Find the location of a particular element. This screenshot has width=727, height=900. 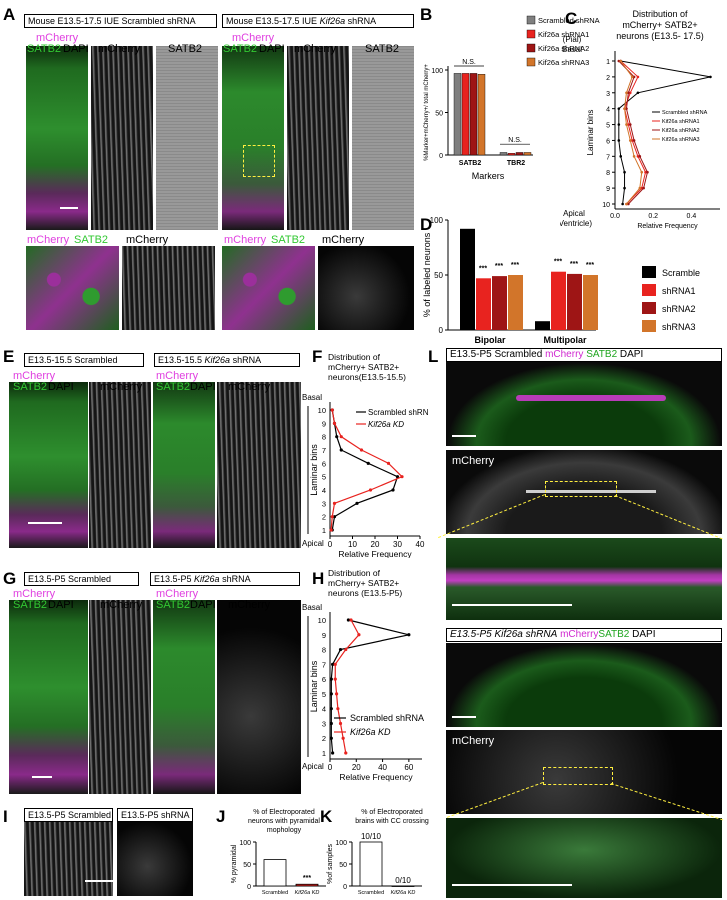

legend-label-c-3: Kif26a shRNA3 is located at coordinates (681, 140).